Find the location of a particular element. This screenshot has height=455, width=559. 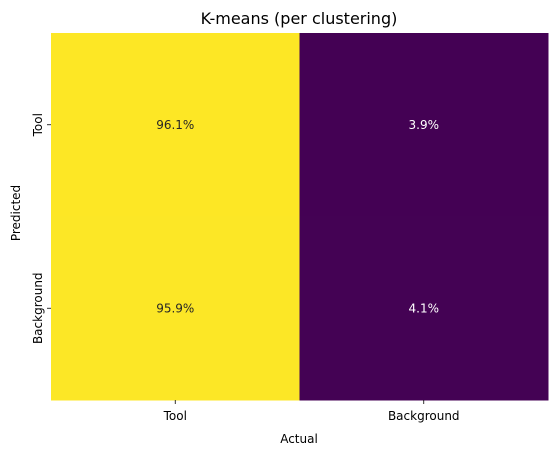

cell-label-r1-c0: 95.9% is located at coordinates (175, 308).